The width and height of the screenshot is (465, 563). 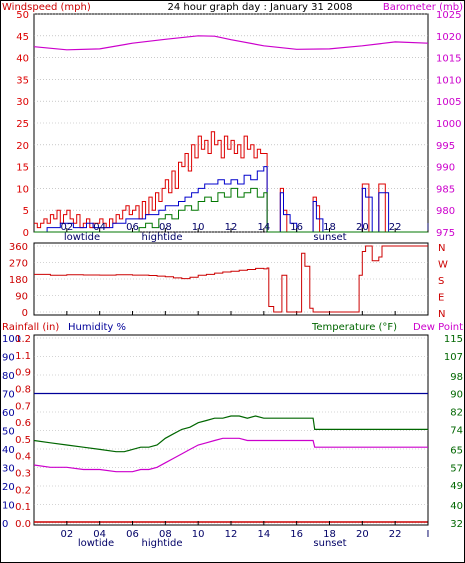 What do you see at coordinates (260, 7) in the screenshot?
I see `chart-title: 24 hour graph day : January 31 2008` at bounding box center [260, 7].